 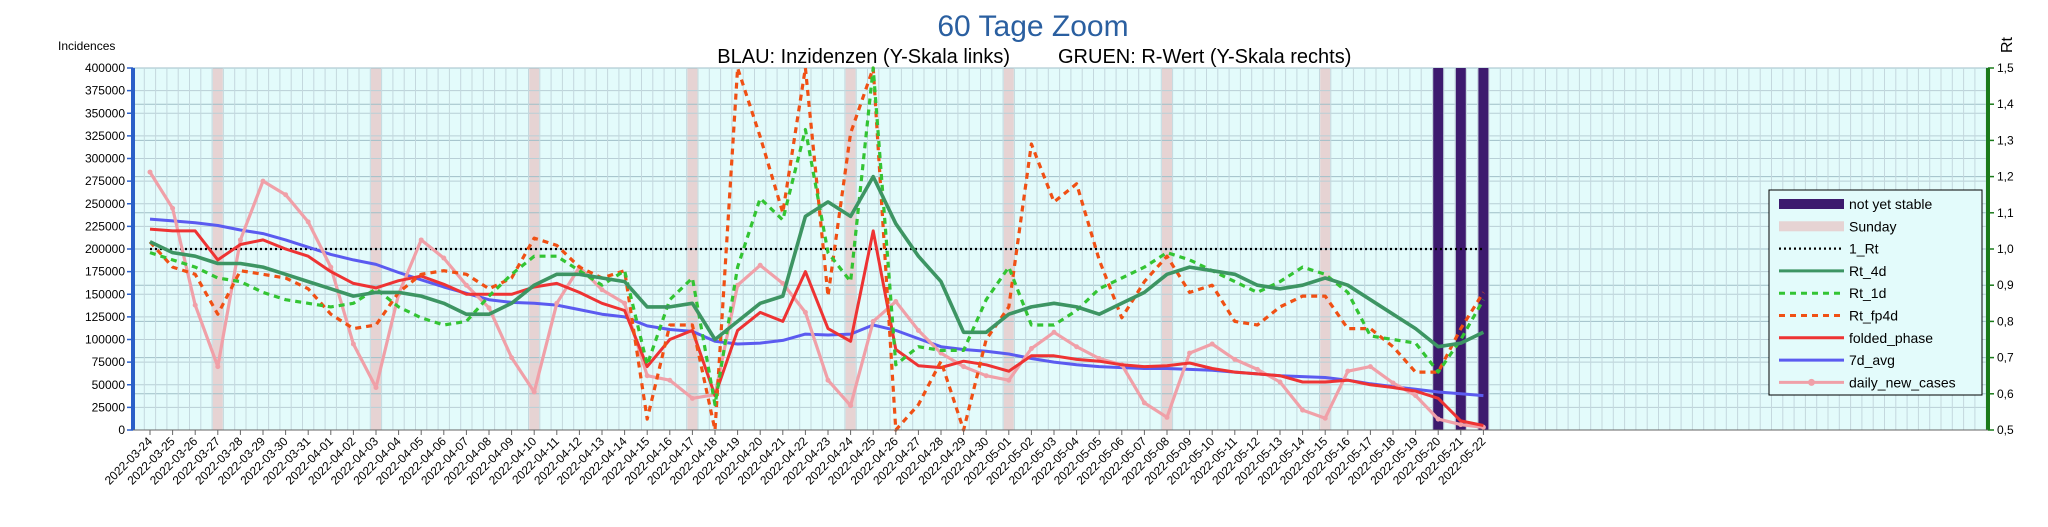 What do you see at coordinates (2005, 394) in the screenshot?
I see `y-tick-label-right: 0,6` at bounding box center [2005, 394].